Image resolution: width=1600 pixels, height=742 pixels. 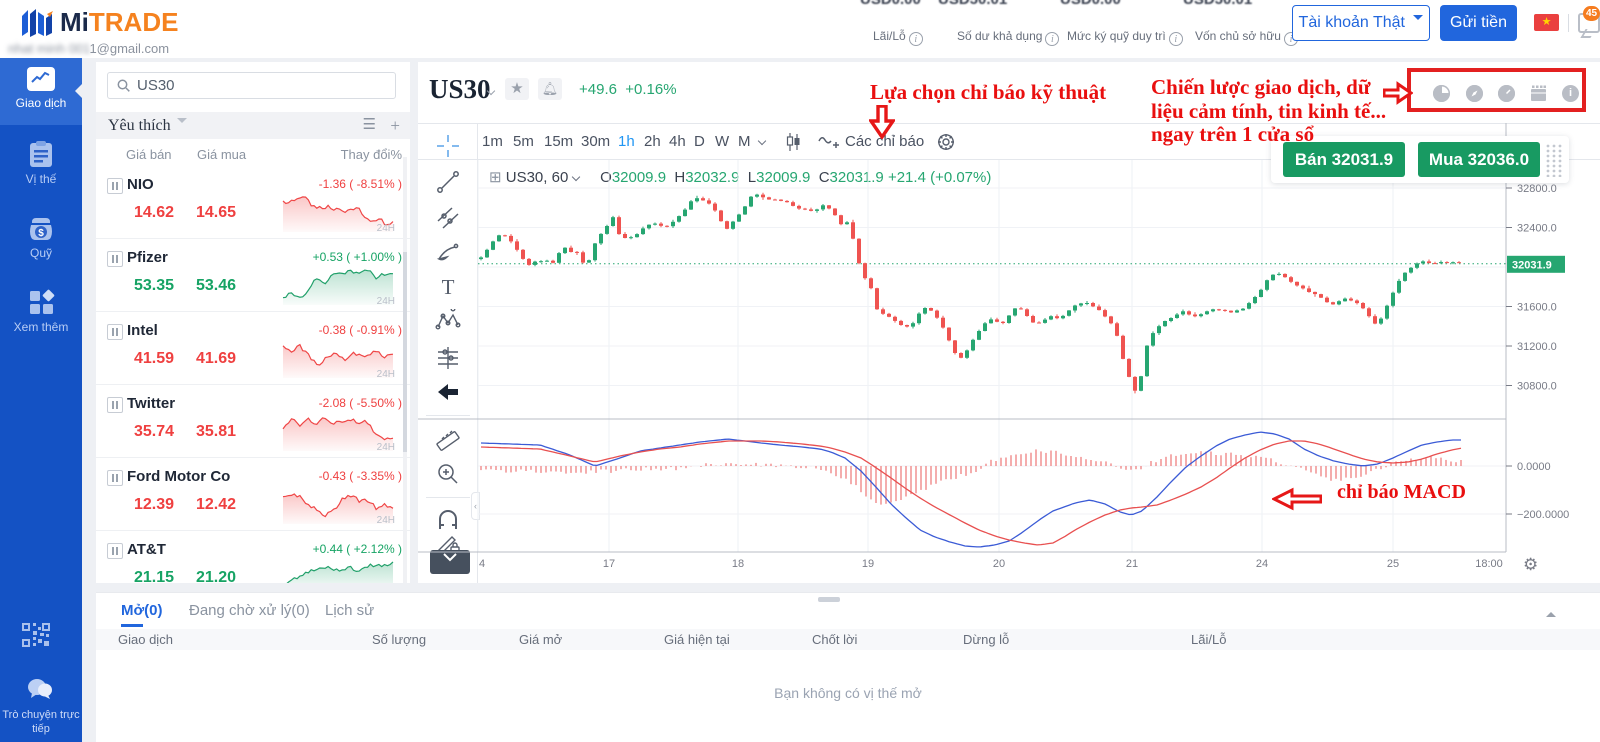 What do you see at coordinates (1543, 515) in the screenshot?
I see `svg-text: −200.0000` at bounding box center [1543, 515].